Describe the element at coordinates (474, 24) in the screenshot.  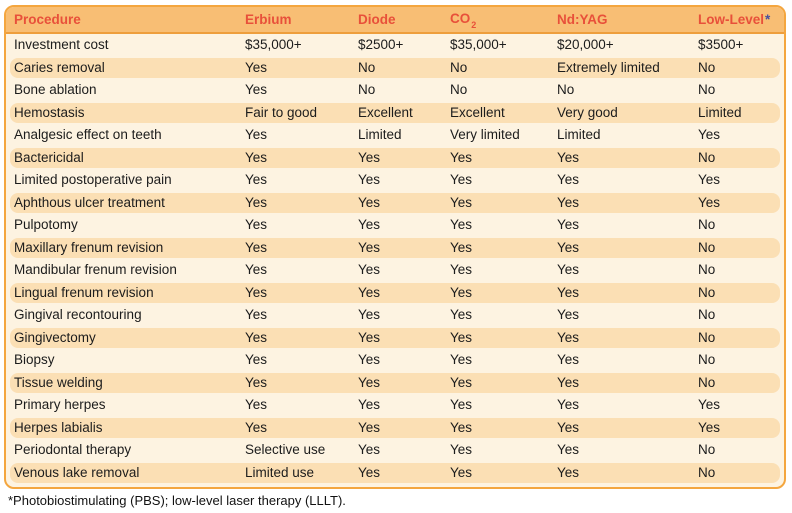
I see `column-header-subscript: 2` at that location.